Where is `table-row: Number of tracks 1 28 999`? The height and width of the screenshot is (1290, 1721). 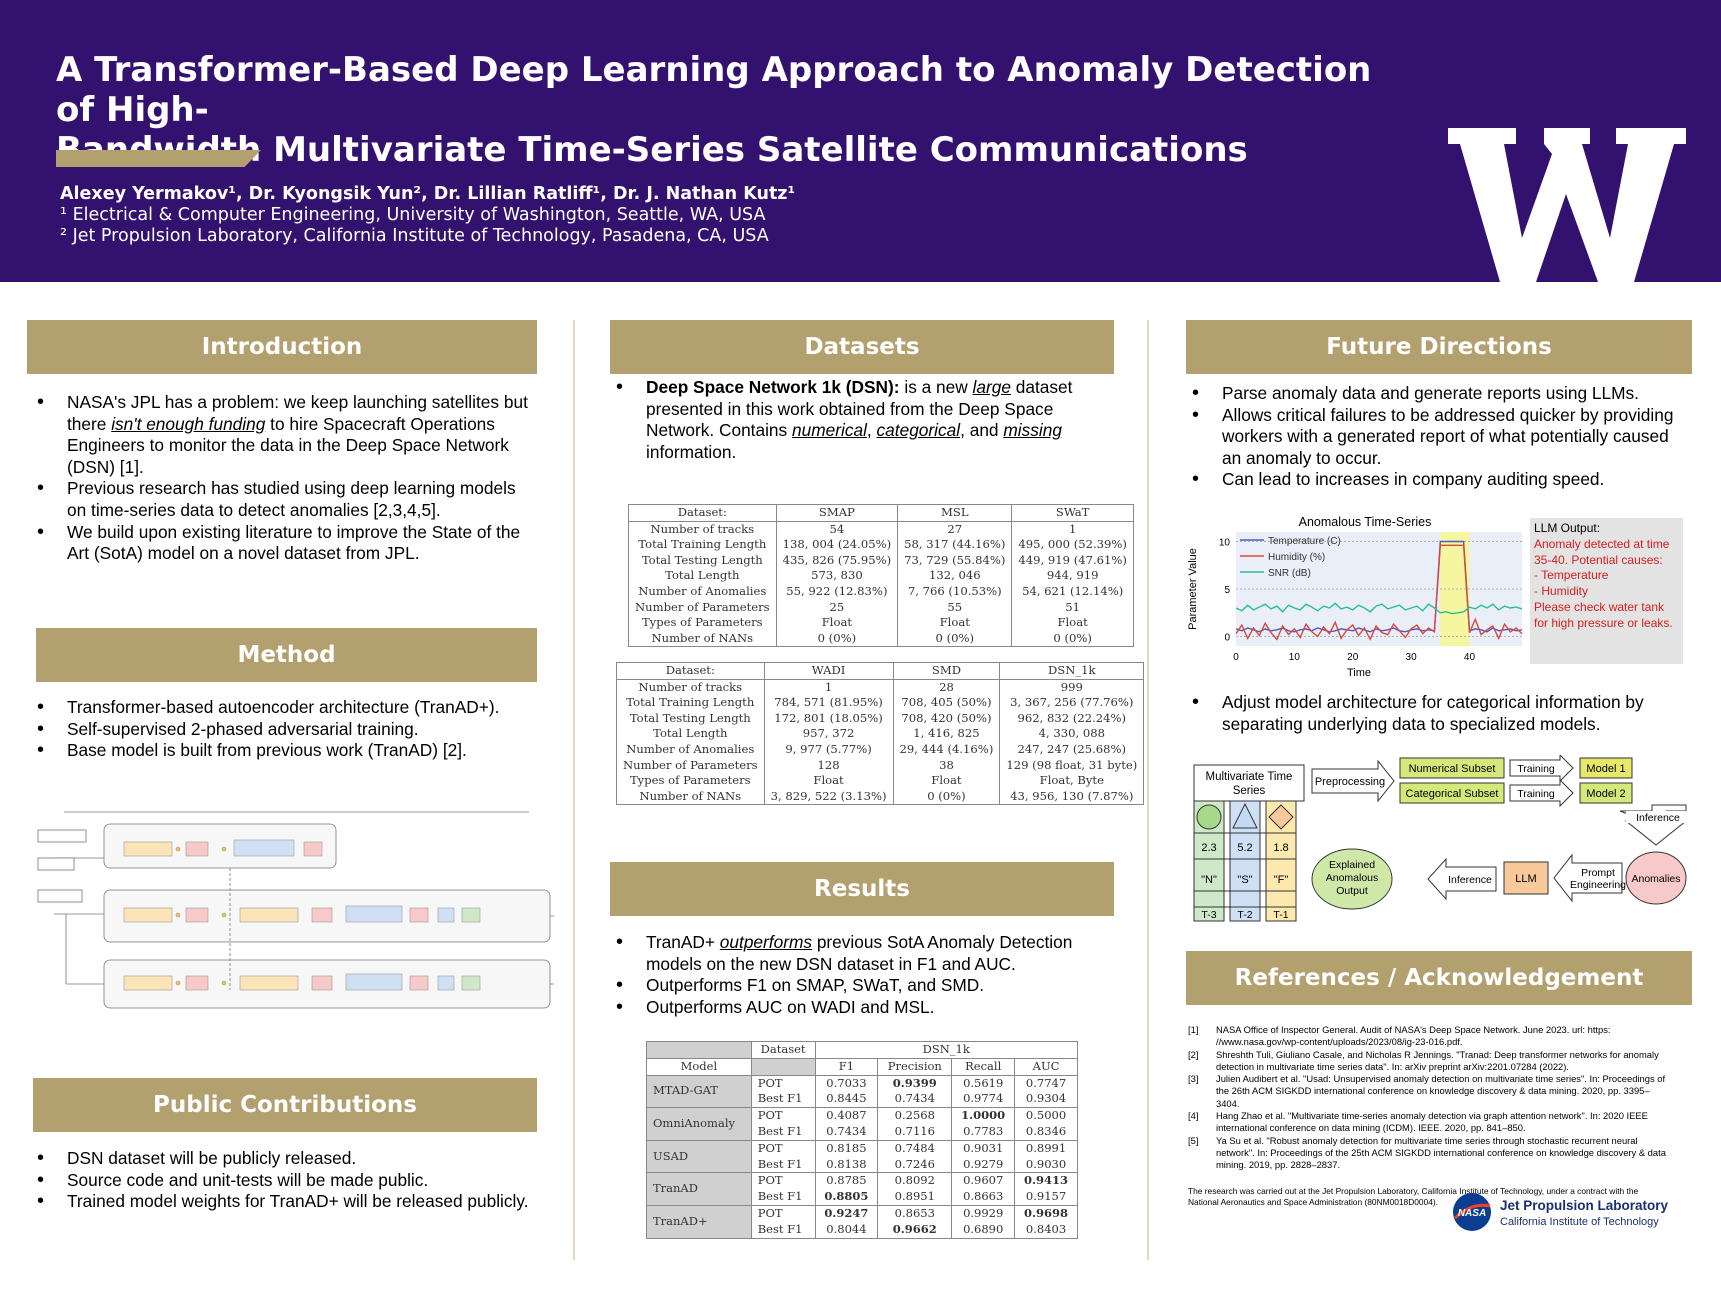 table-row: Number of tracks 1 28 999 is located at coordinates (880, 687).